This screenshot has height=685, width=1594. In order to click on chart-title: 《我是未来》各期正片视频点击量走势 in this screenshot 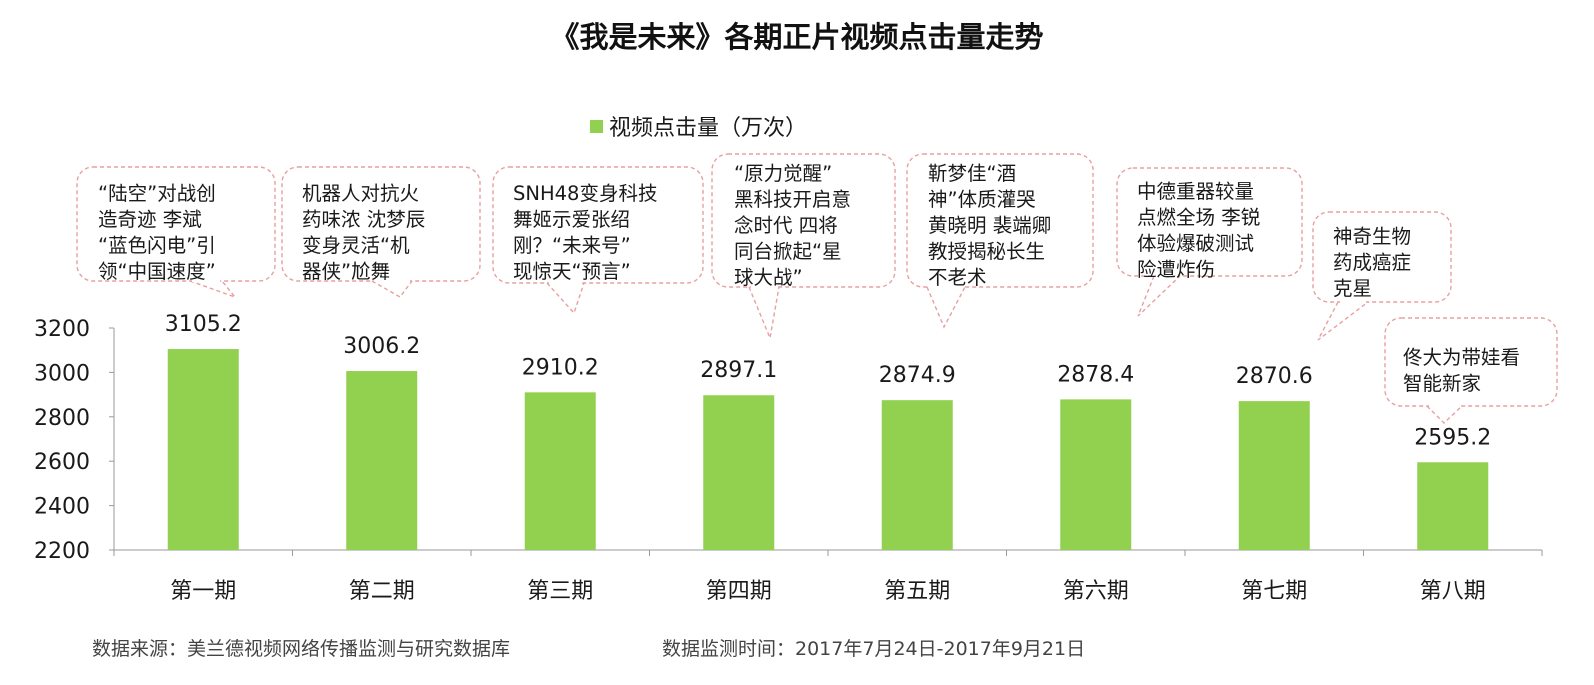, I will do `click(797, 37)`.